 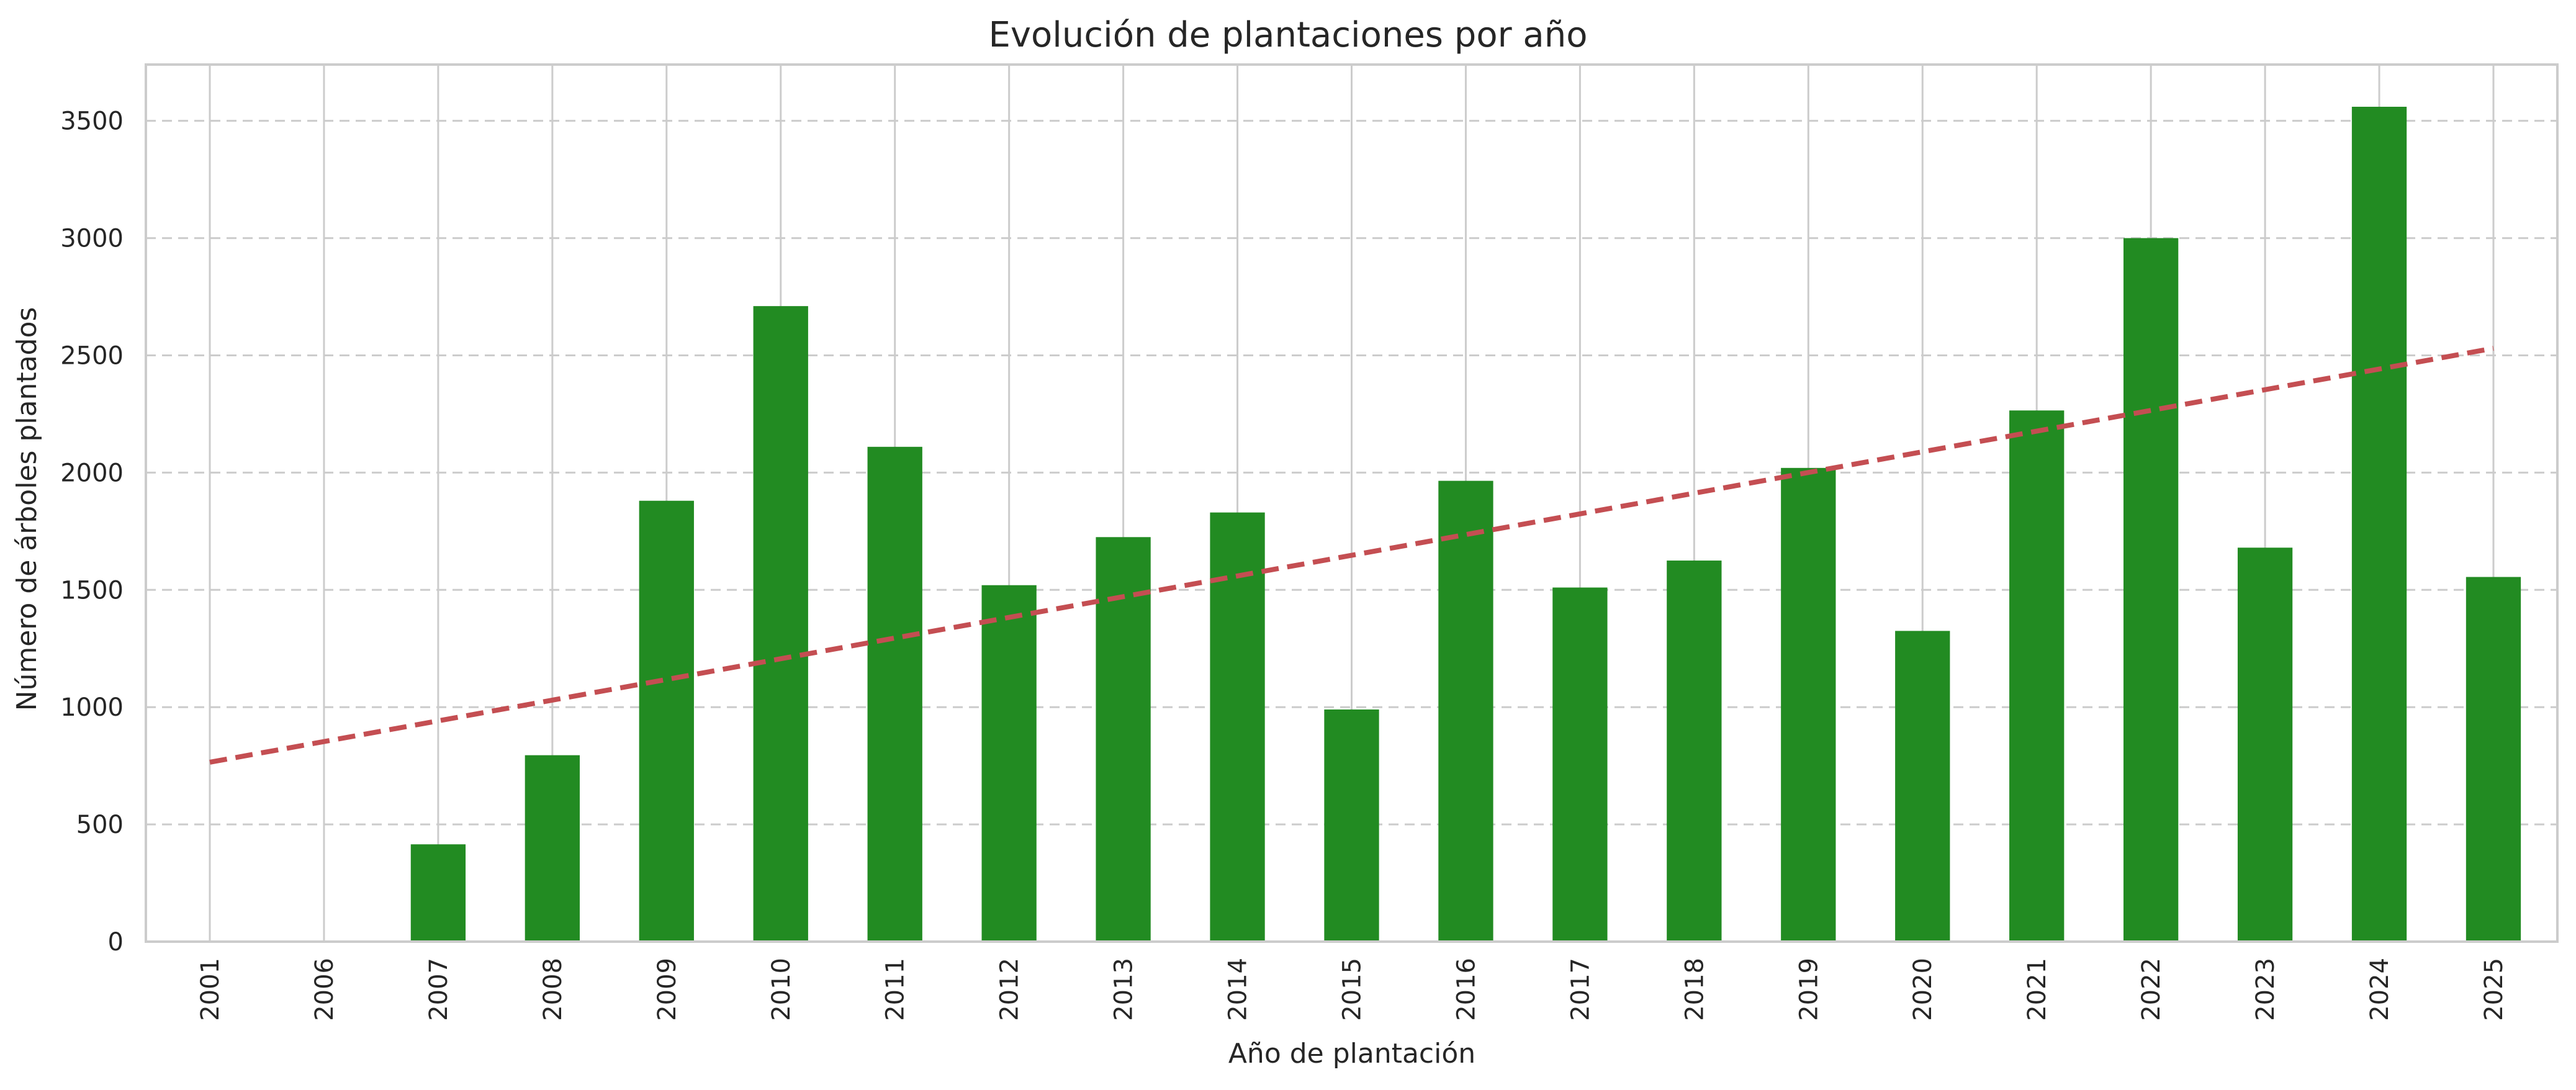 I want to click on x-tick-label: 2018, so click(x=1694, y=989).